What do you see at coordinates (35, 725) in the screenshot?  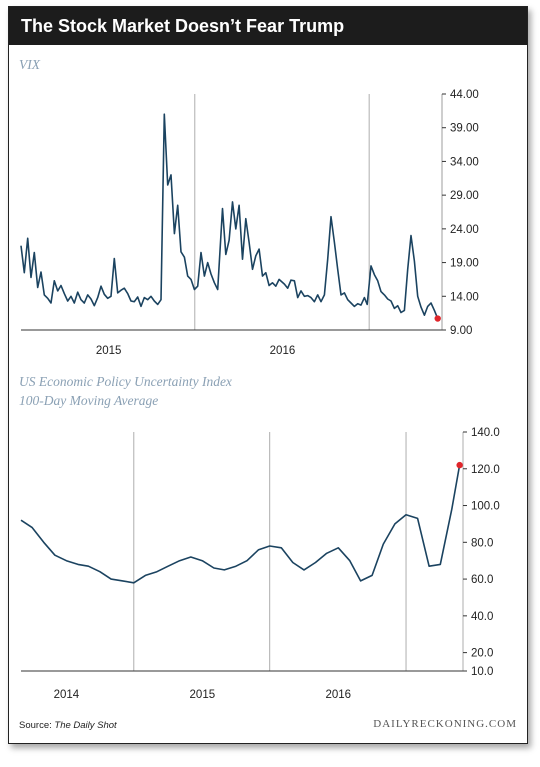 I see `source-label: Source:` at bounding box center [35, 725].